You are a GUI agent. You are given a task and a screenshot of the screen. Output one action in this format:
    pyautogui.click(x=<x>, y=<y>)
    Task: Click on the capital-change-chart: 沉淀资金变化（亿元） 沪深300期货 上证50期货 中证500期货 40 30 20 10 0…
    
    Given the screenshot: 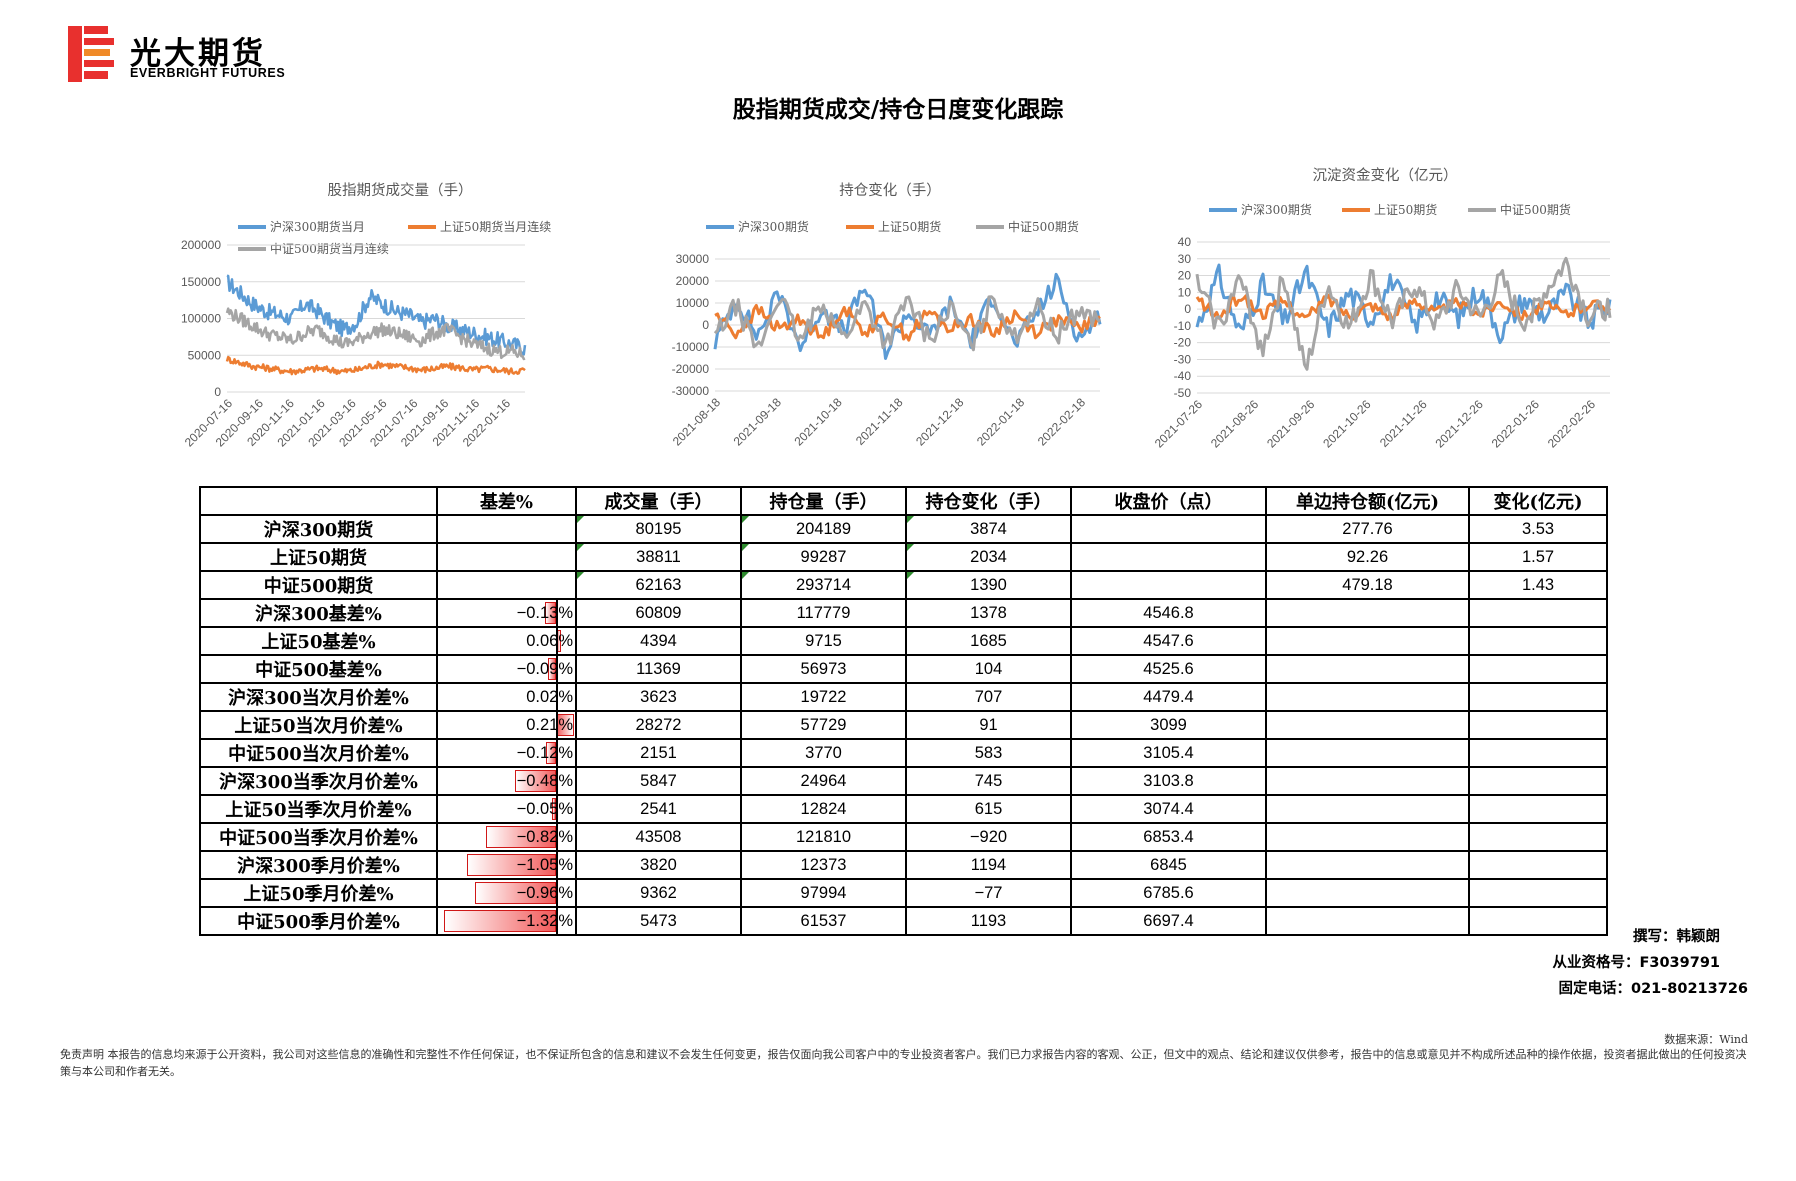 What is the action you would take?
    pyautogui.click(x=1383, y=317)
    